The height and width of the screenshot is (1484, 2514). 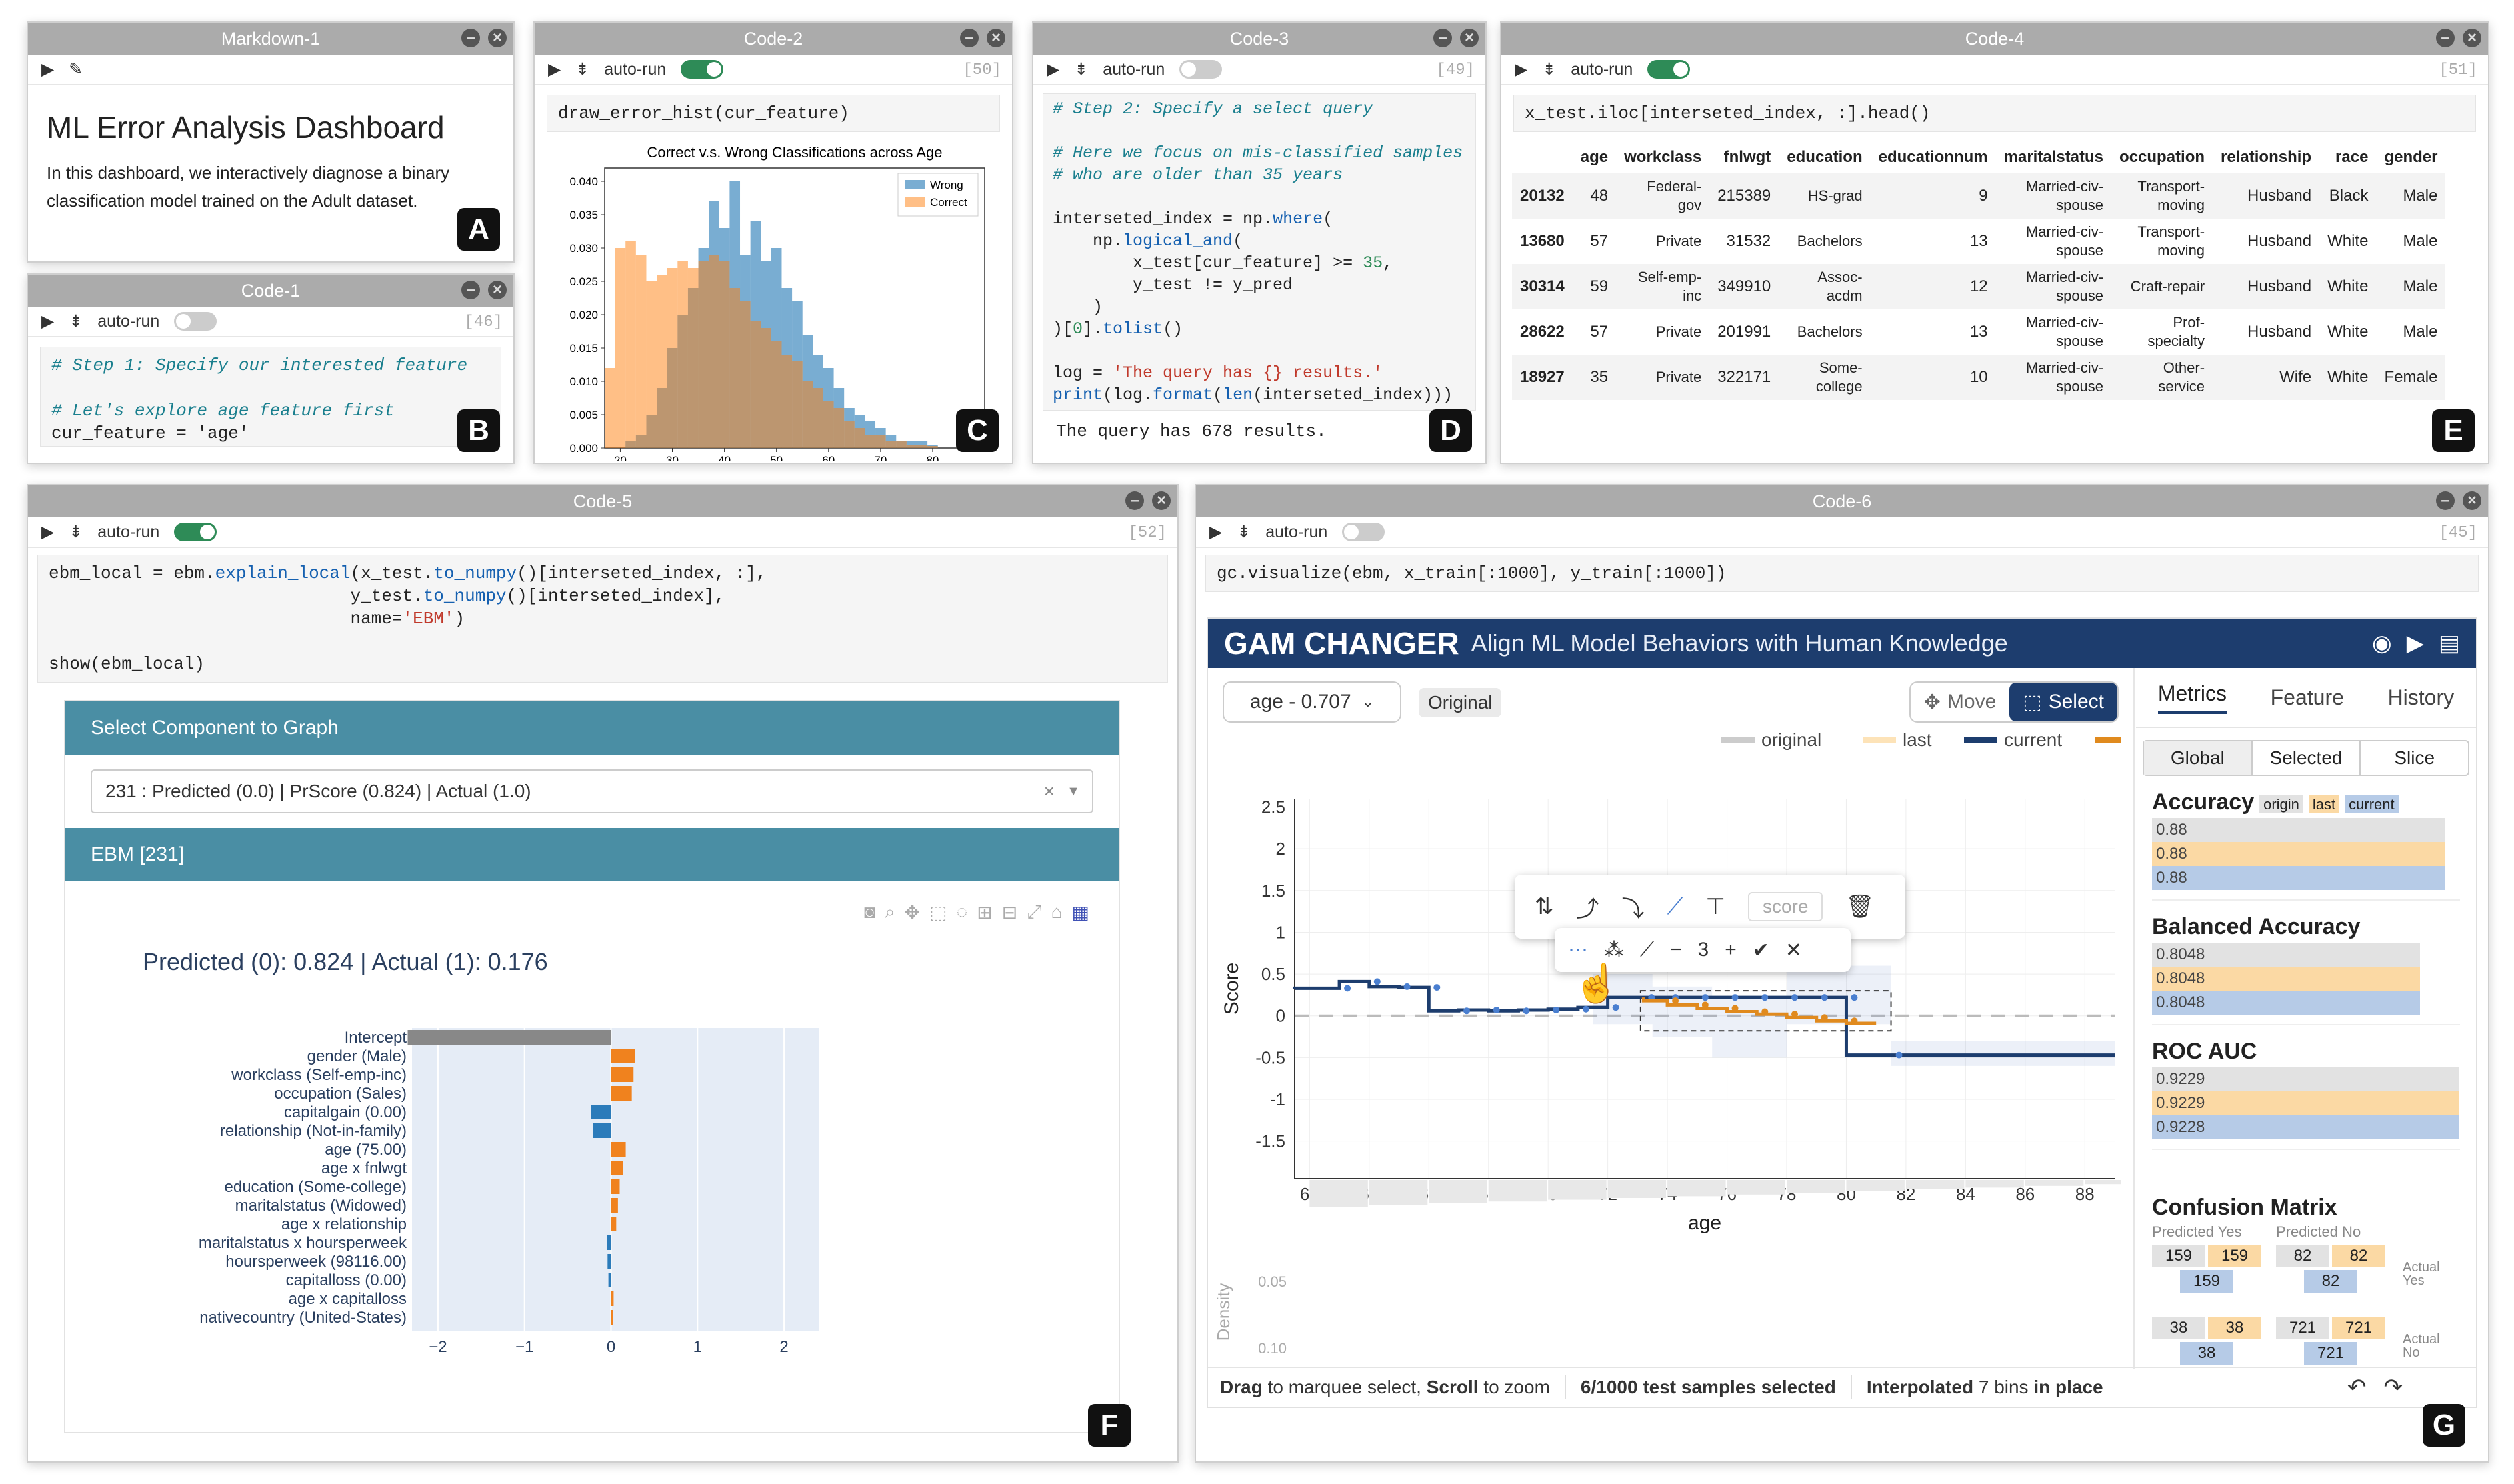 What do you see at coordinates (76, 69) in the screenshot?
I see `edit-icon: ✎` at bounding box center [76, 69].